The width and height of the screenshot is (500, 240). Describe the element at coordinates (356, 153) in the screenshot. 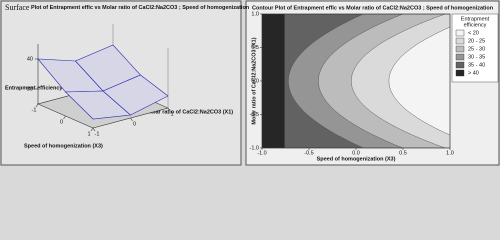

I see `x-tick-label: 0.0` at that location.